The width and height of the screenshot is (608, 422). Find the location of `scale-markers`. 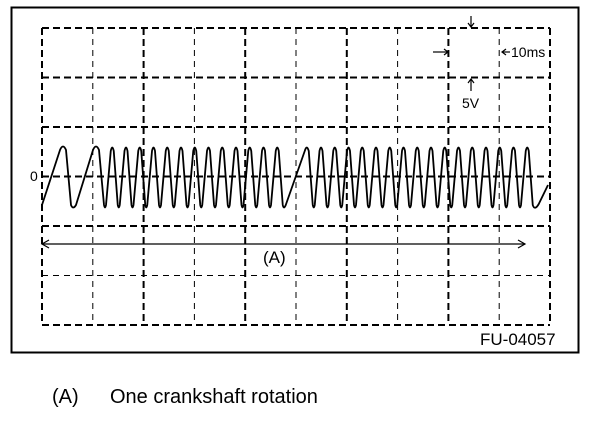

scale-markers is located at coordinates (471, 53).